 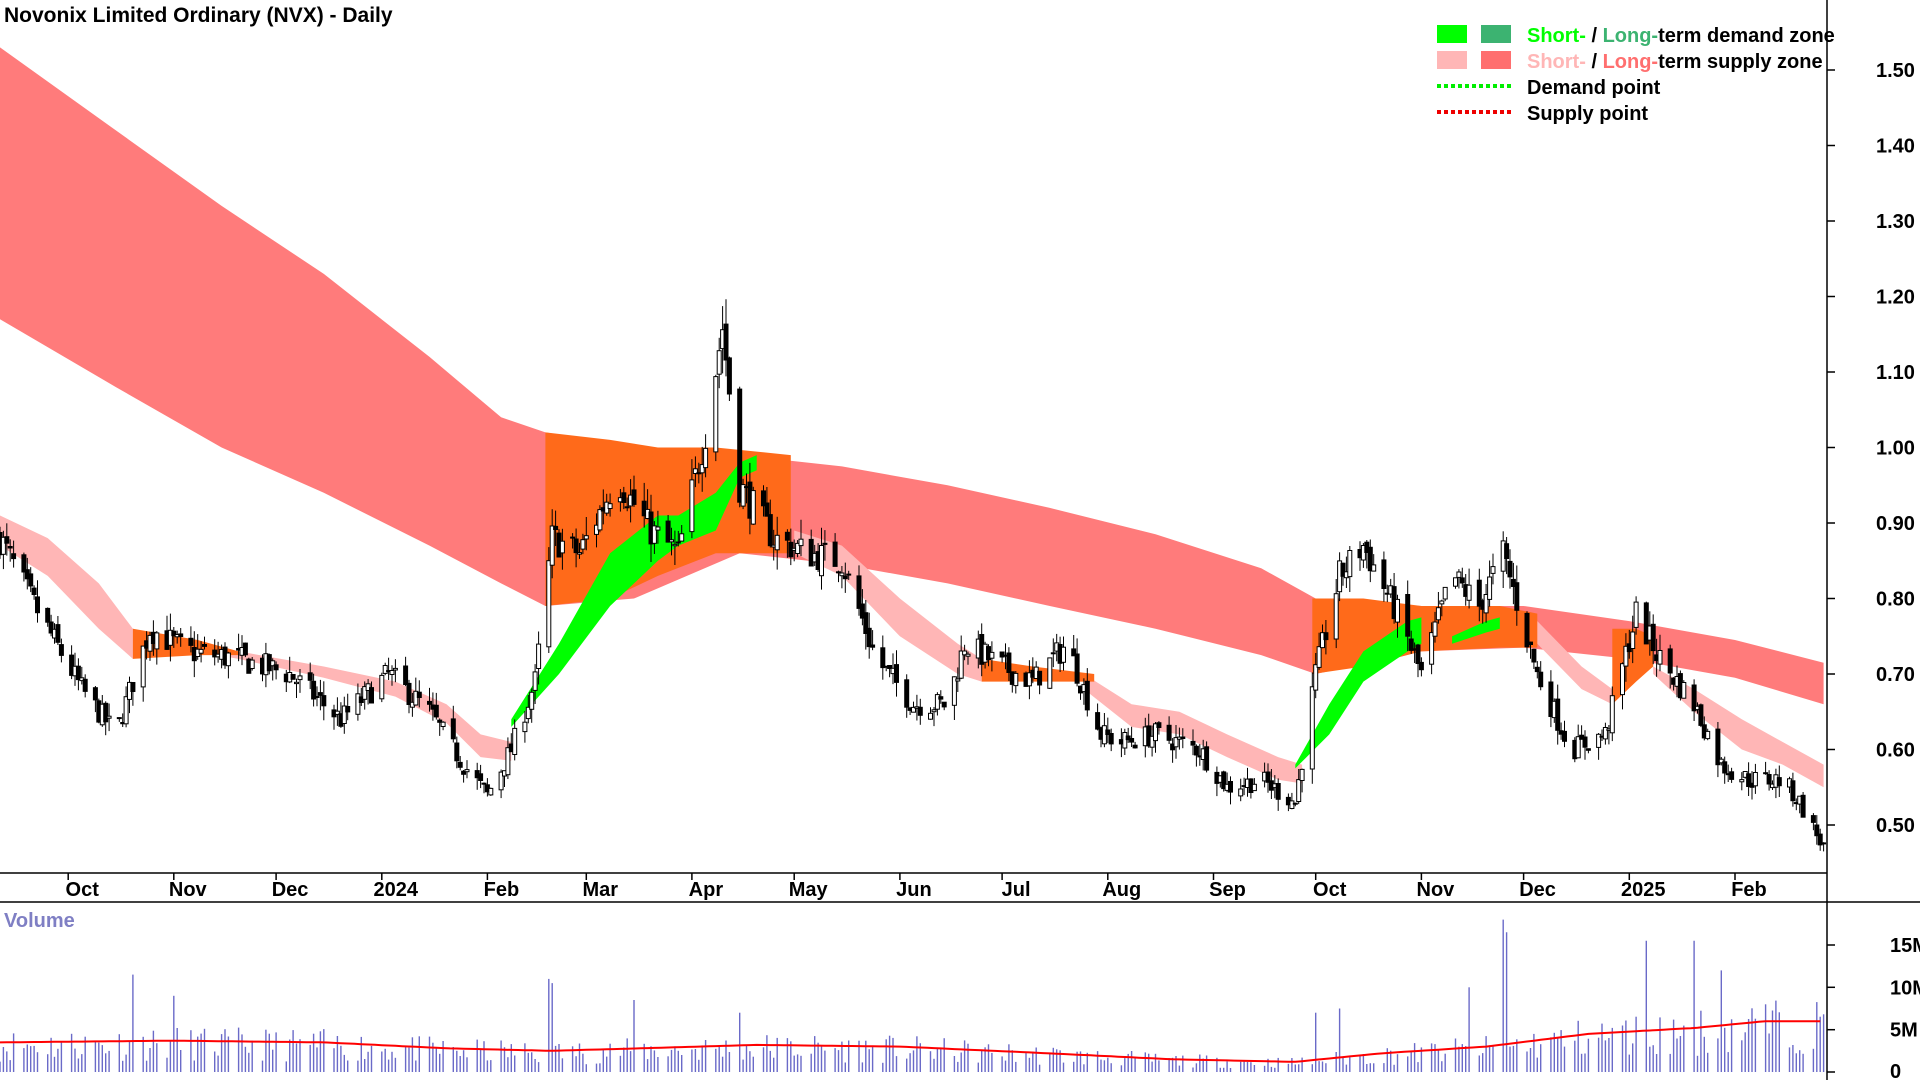 I want to click on legend-label-part: /, so click(x=1594, y=36).